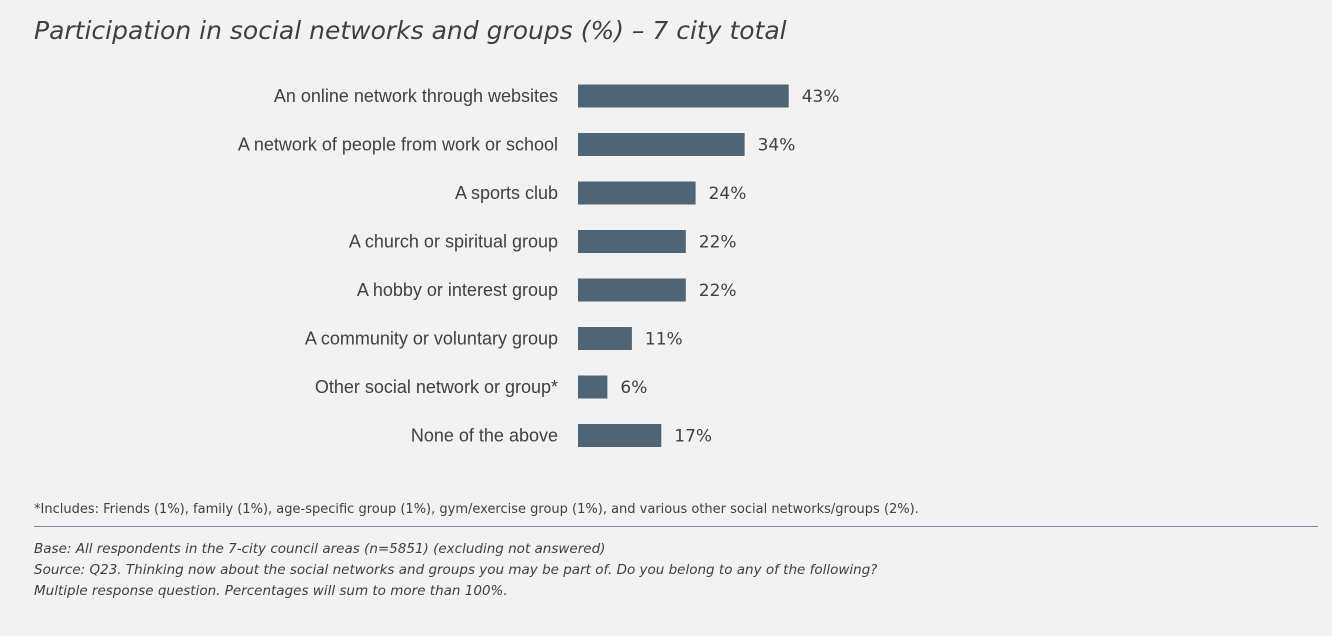 Image resolution: width=1332 pixels, height=636 pixels. What do you see at coordinates (676, 526) in the screenshot?
I see `divider` at bounding box center [676, 526].